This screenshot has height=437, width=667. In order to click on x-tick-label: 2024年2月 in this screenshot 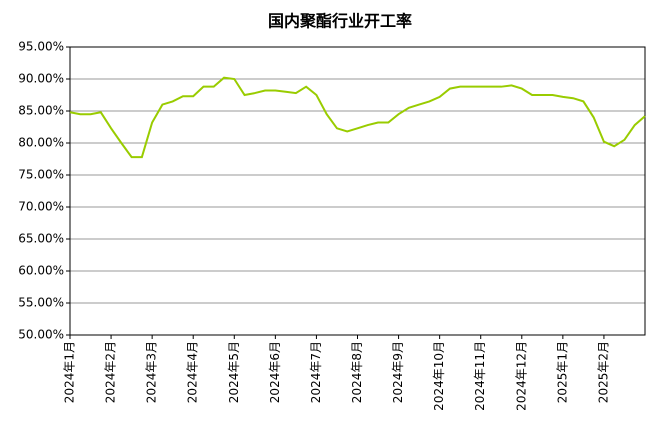, I will do `click(111, 372)`.